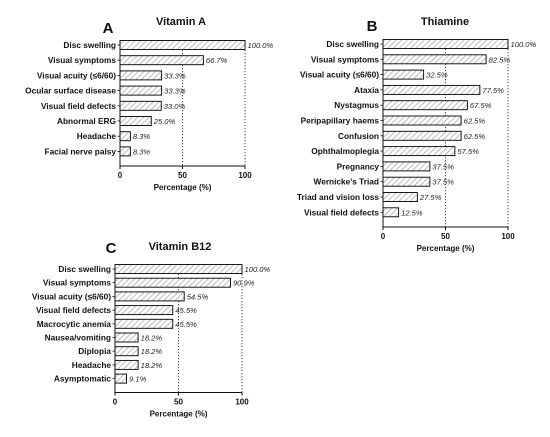  What do you see at coordinates (78, 338) in the screenshot?
I see `category-label: Nausea/vomiting` at bounding box center [78, 338].